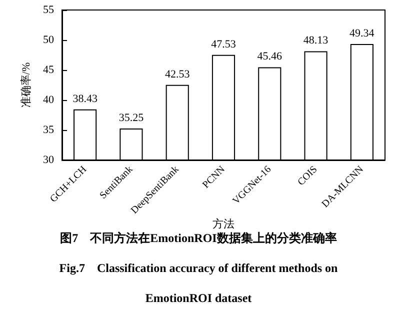 Image resolution: width=397 pixels, height=322 pixels. Describe the element at coordinates (270, 56) in the screenshot. I see `data-label: 45.46` at that location.